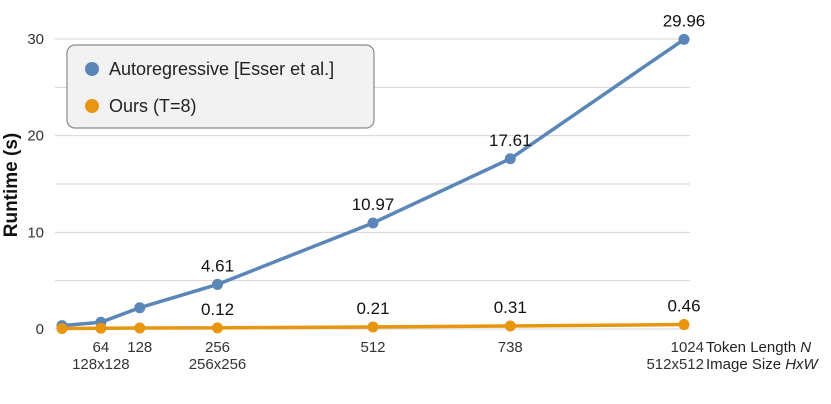 The height and width of the screenshot is (404, 831). What do you see at coordinates (217, 347) in the screenshot?
I see `x-tick-token: 256` at bounding box center [217, 347].